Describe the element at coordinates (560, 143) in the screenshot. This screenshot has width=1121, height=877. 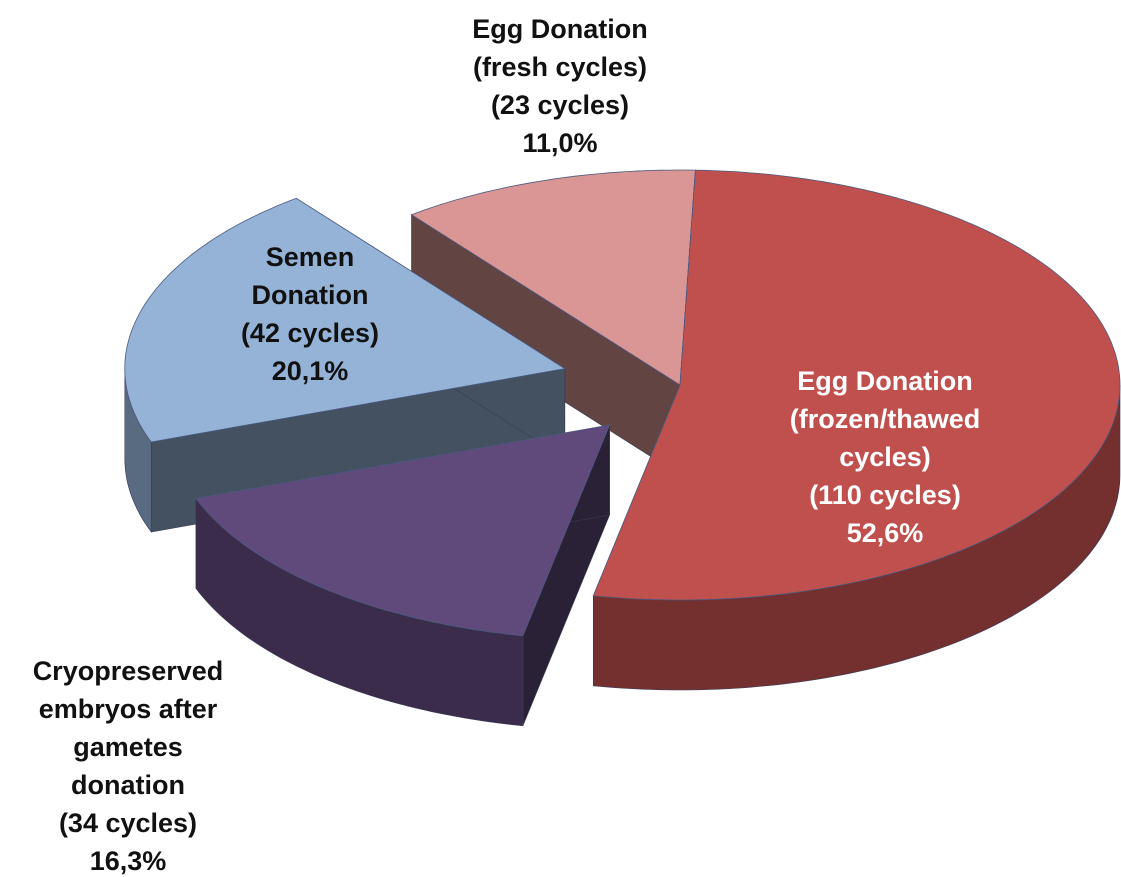
I see `value-label: 11,0%` at that location.